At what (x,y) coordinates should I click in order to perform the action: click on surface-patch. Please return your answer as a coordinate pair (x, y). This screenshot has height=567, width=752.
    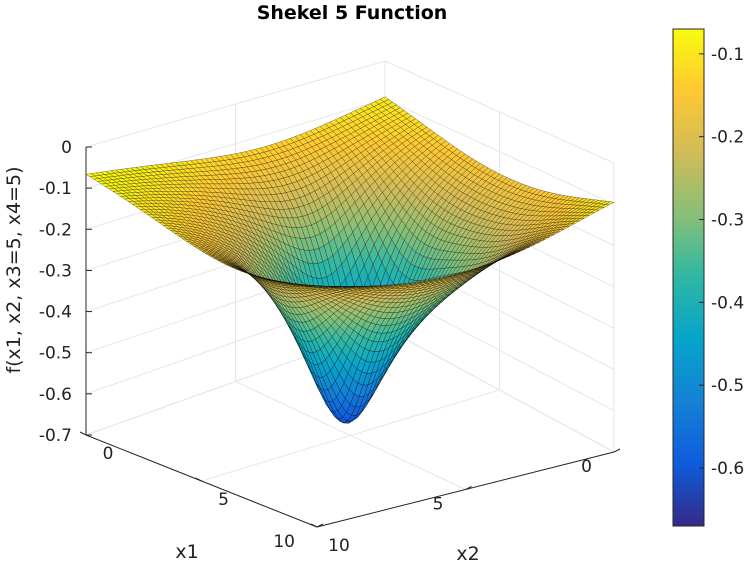
    Looking at the image, I should click on (317, 287).